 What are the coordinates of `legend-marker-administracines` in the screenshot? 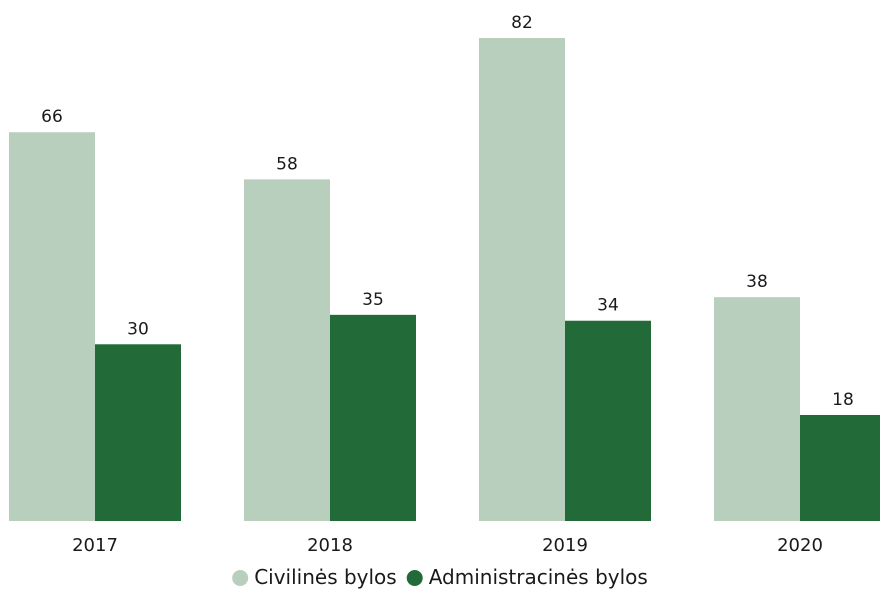 It's located at (414, 578).